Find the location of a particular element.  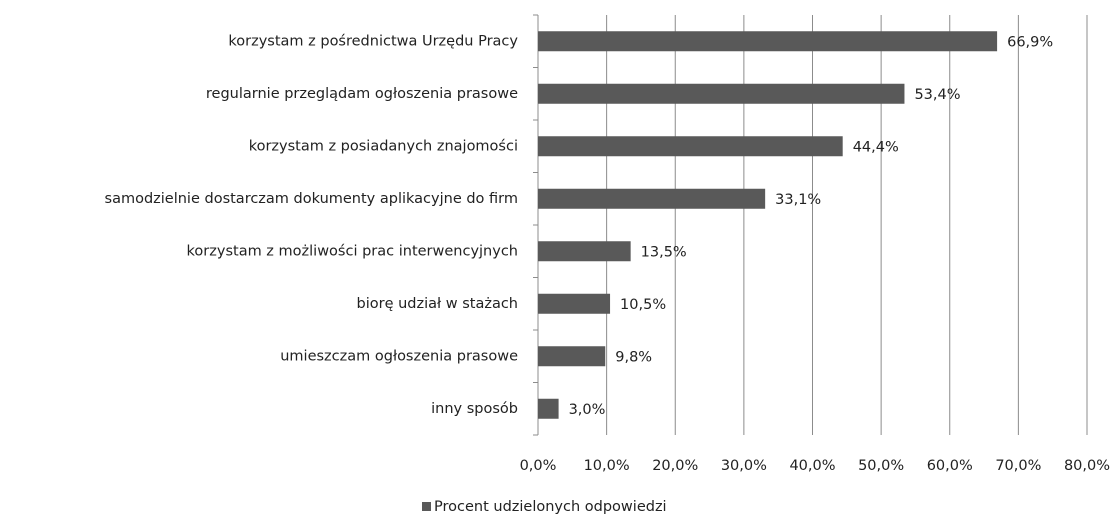

value-label: 66,9% is located at coordinates (1030, 42).